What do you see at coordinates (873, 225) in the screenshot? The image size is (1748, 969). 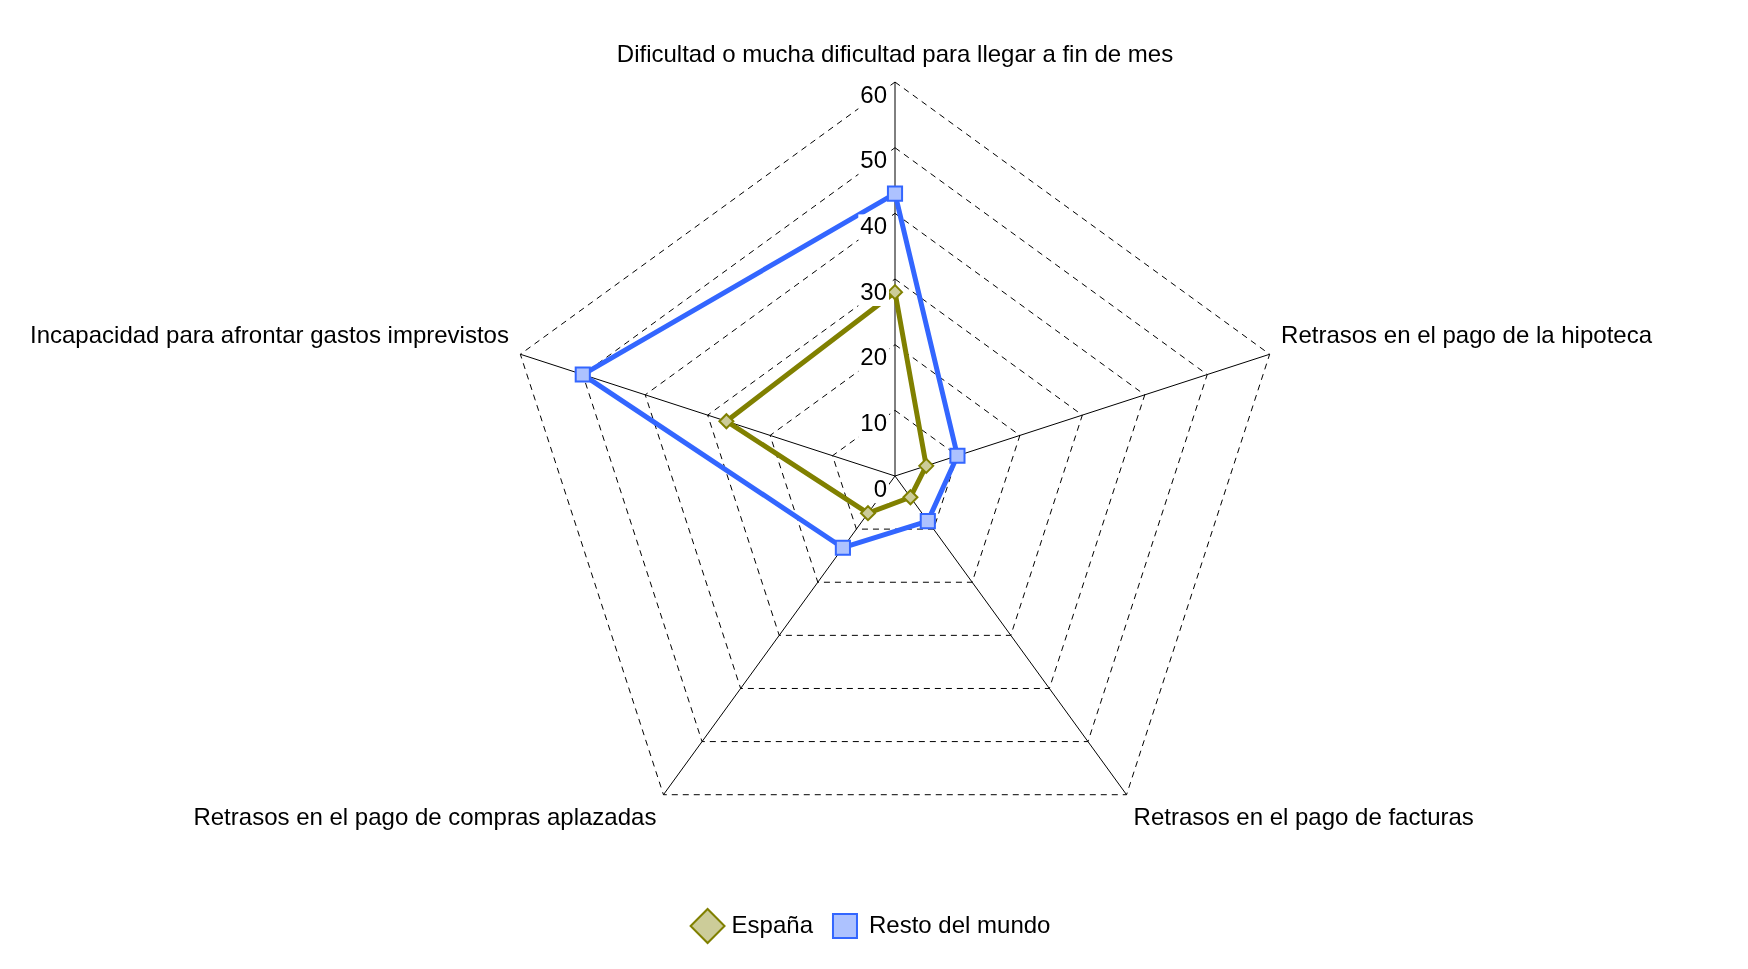 I see `y-tick-label: 40` at bounding box center [873, 225].